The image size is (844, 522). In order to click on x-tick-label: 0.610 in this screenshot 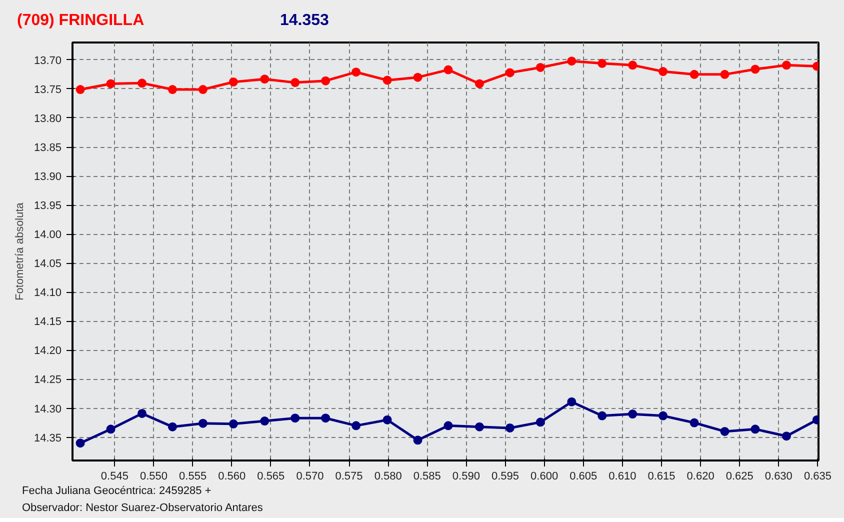, I will do `click(622, 476)`.